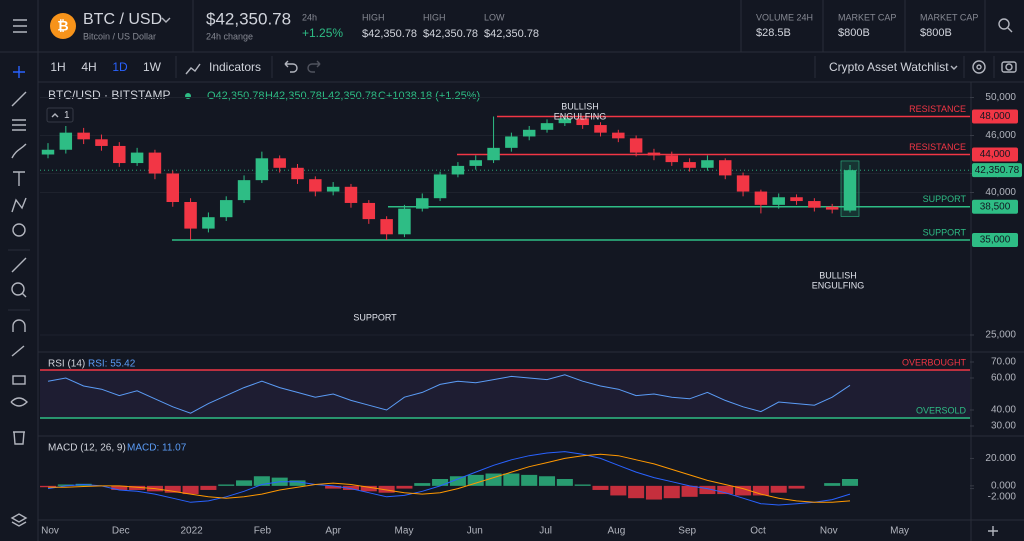 The height and width of the screenshot is (541, 1024). Describe the element at coordinates (19, 178) in the screenshot. I see `text-tool` at that location.